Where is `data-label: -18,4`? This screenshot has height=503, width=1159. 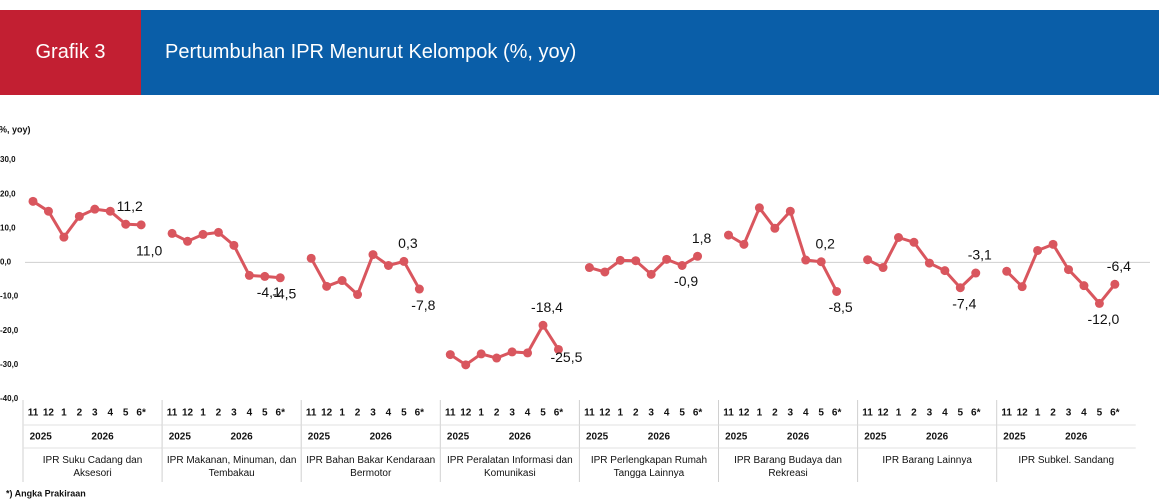 data-label: -18,4 is located at coordinates (547, 307).